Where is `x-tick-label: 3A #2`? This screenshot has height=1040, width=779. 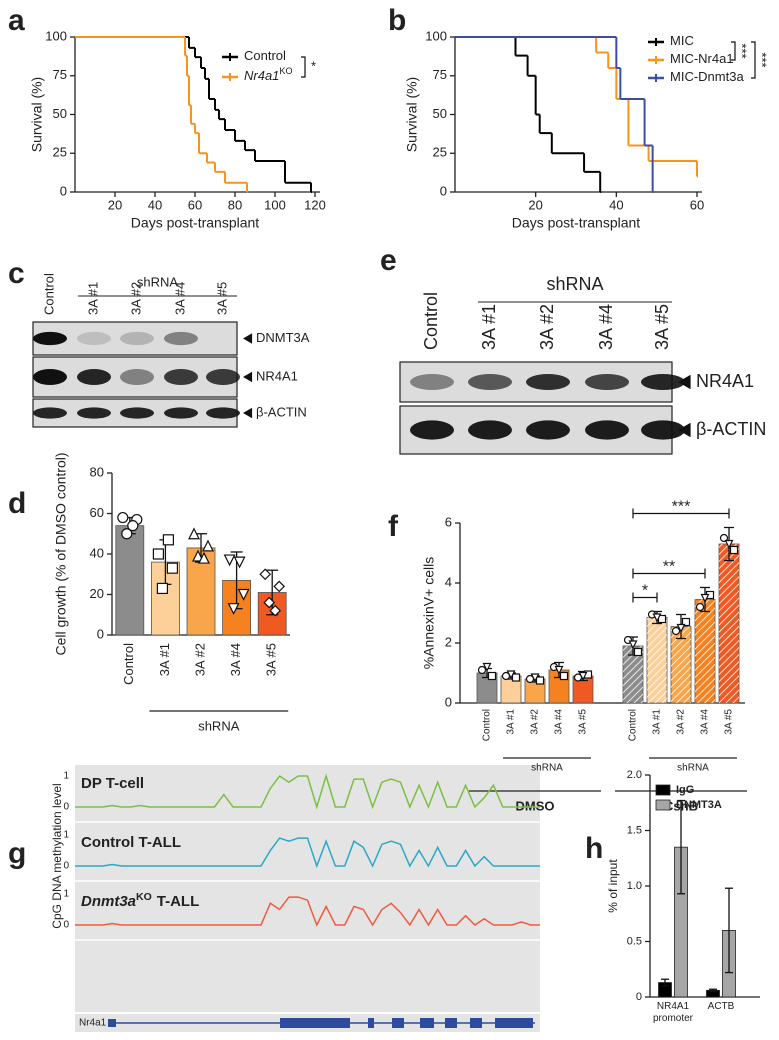 x-tick-label: 3A #2 is located at coordinates (199, 659).